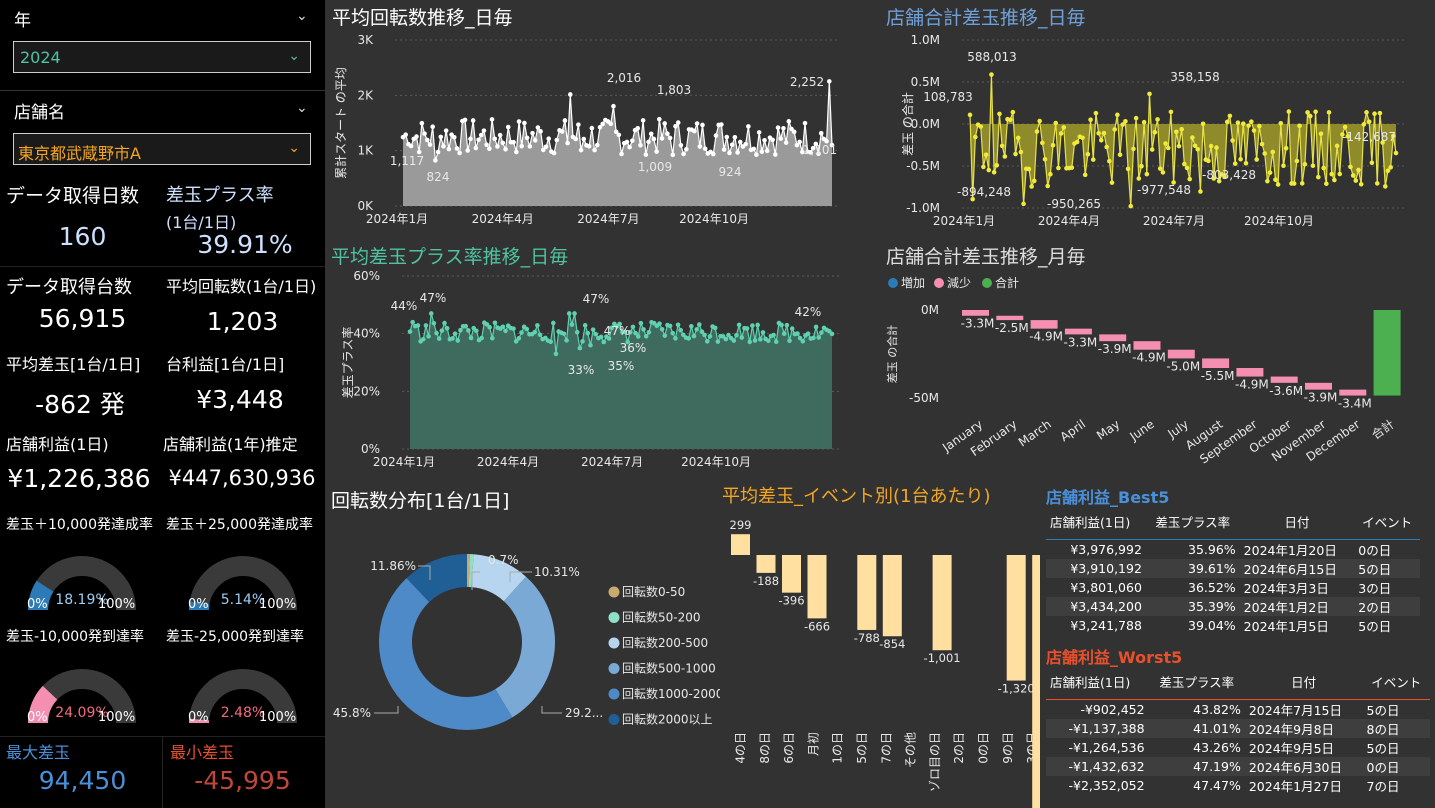 This screenshot has height=808, width=1435. What do you see at coordinates (1233, 568) in the screenshot?
I see `table-row: ¥3,910,192 39.61% 2024年6月15日 5の日` at bounding box center [1233, 568].